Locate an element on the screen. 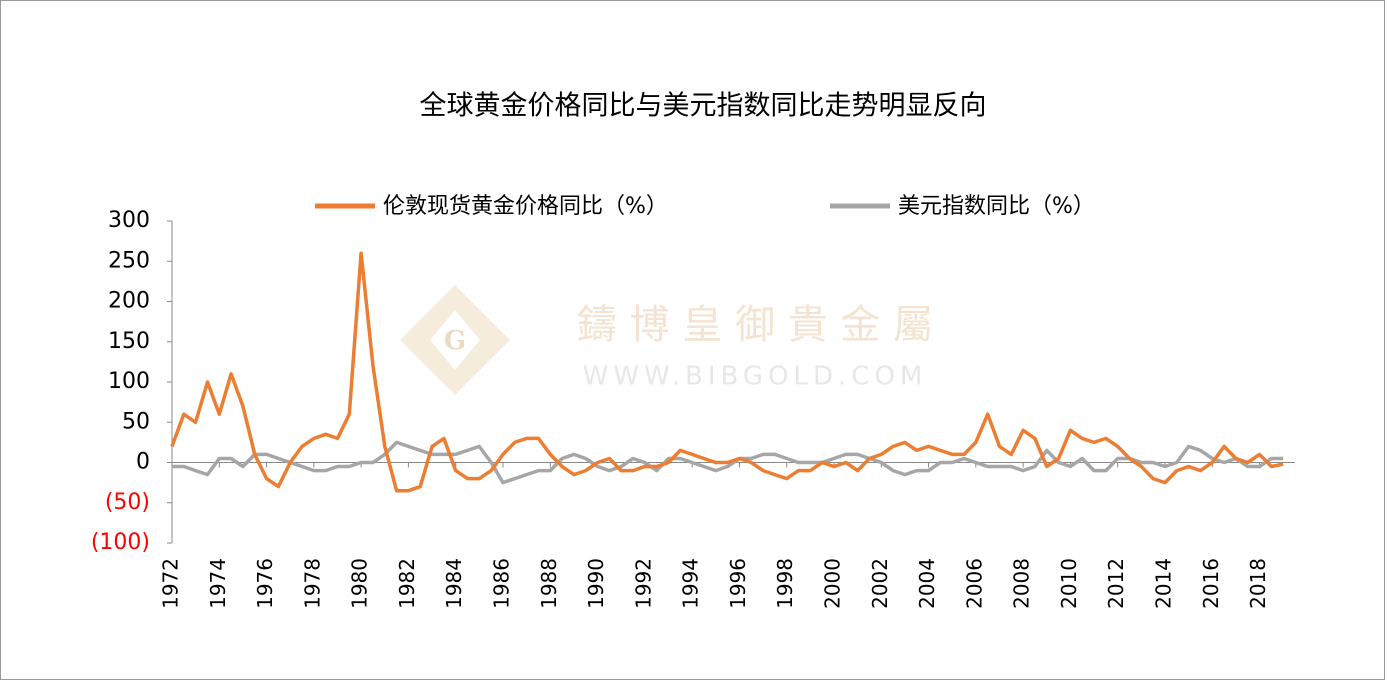  watermark-url: WWW.BIBGOLD.COM is located at coordinates (755, 377).